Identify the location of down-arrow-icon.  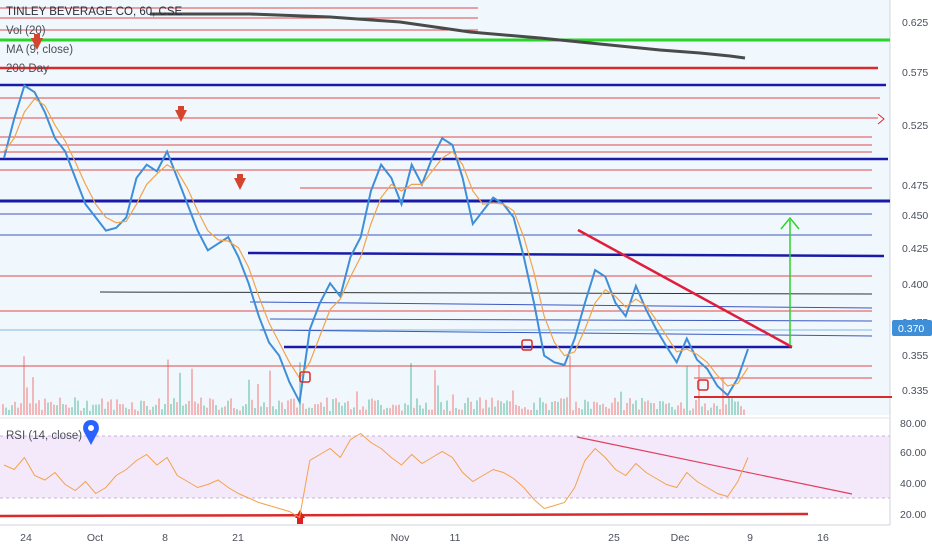
(37, 44).